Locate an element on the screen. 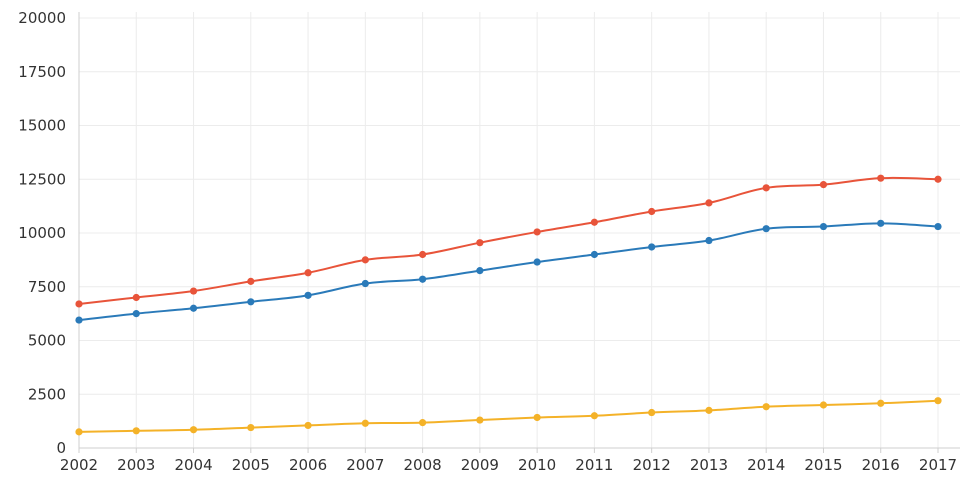  y-tick-label: 20000 is located at coordinates (42, 18).